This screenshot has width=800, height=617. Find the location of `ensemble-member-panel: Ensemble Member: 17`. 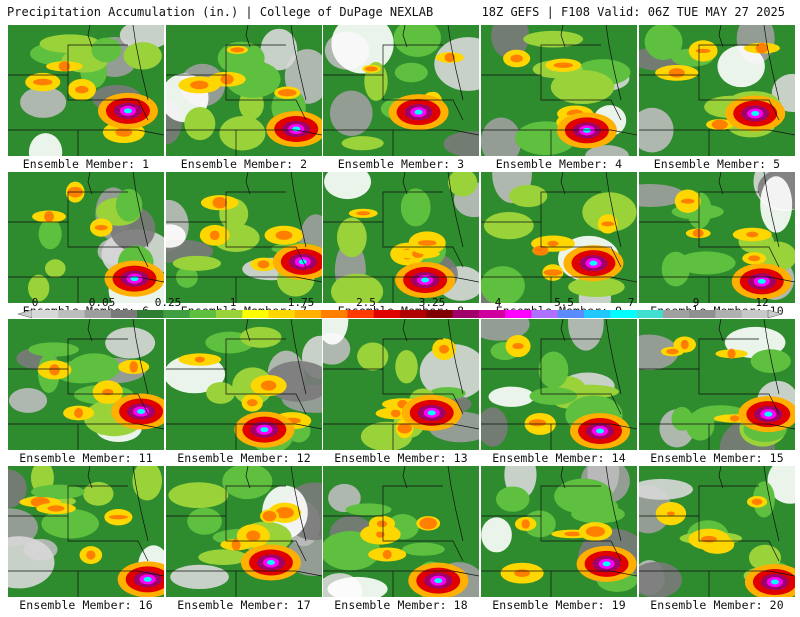

ensemble-member-panel: Ensemble Member: 17 is located at coordinates (244, 541).